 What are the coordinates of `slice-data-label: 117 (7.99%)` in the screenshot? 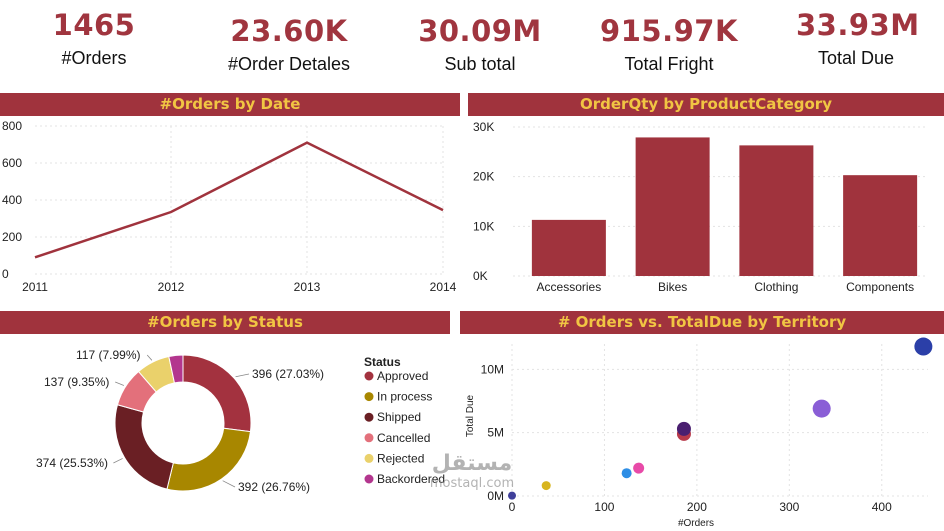 It's located at (108, 355).